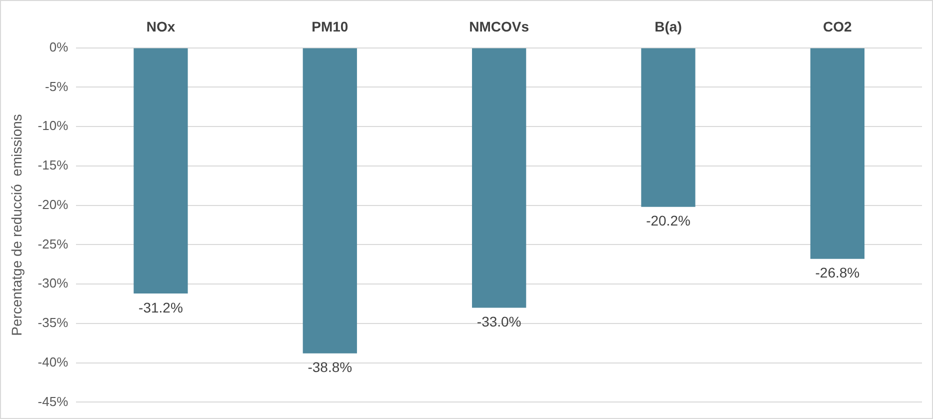  What do you see at coordinates (53, 401) in the screenshot?
I see `y-tick-label: -45%` at bounding box center [53, 401].